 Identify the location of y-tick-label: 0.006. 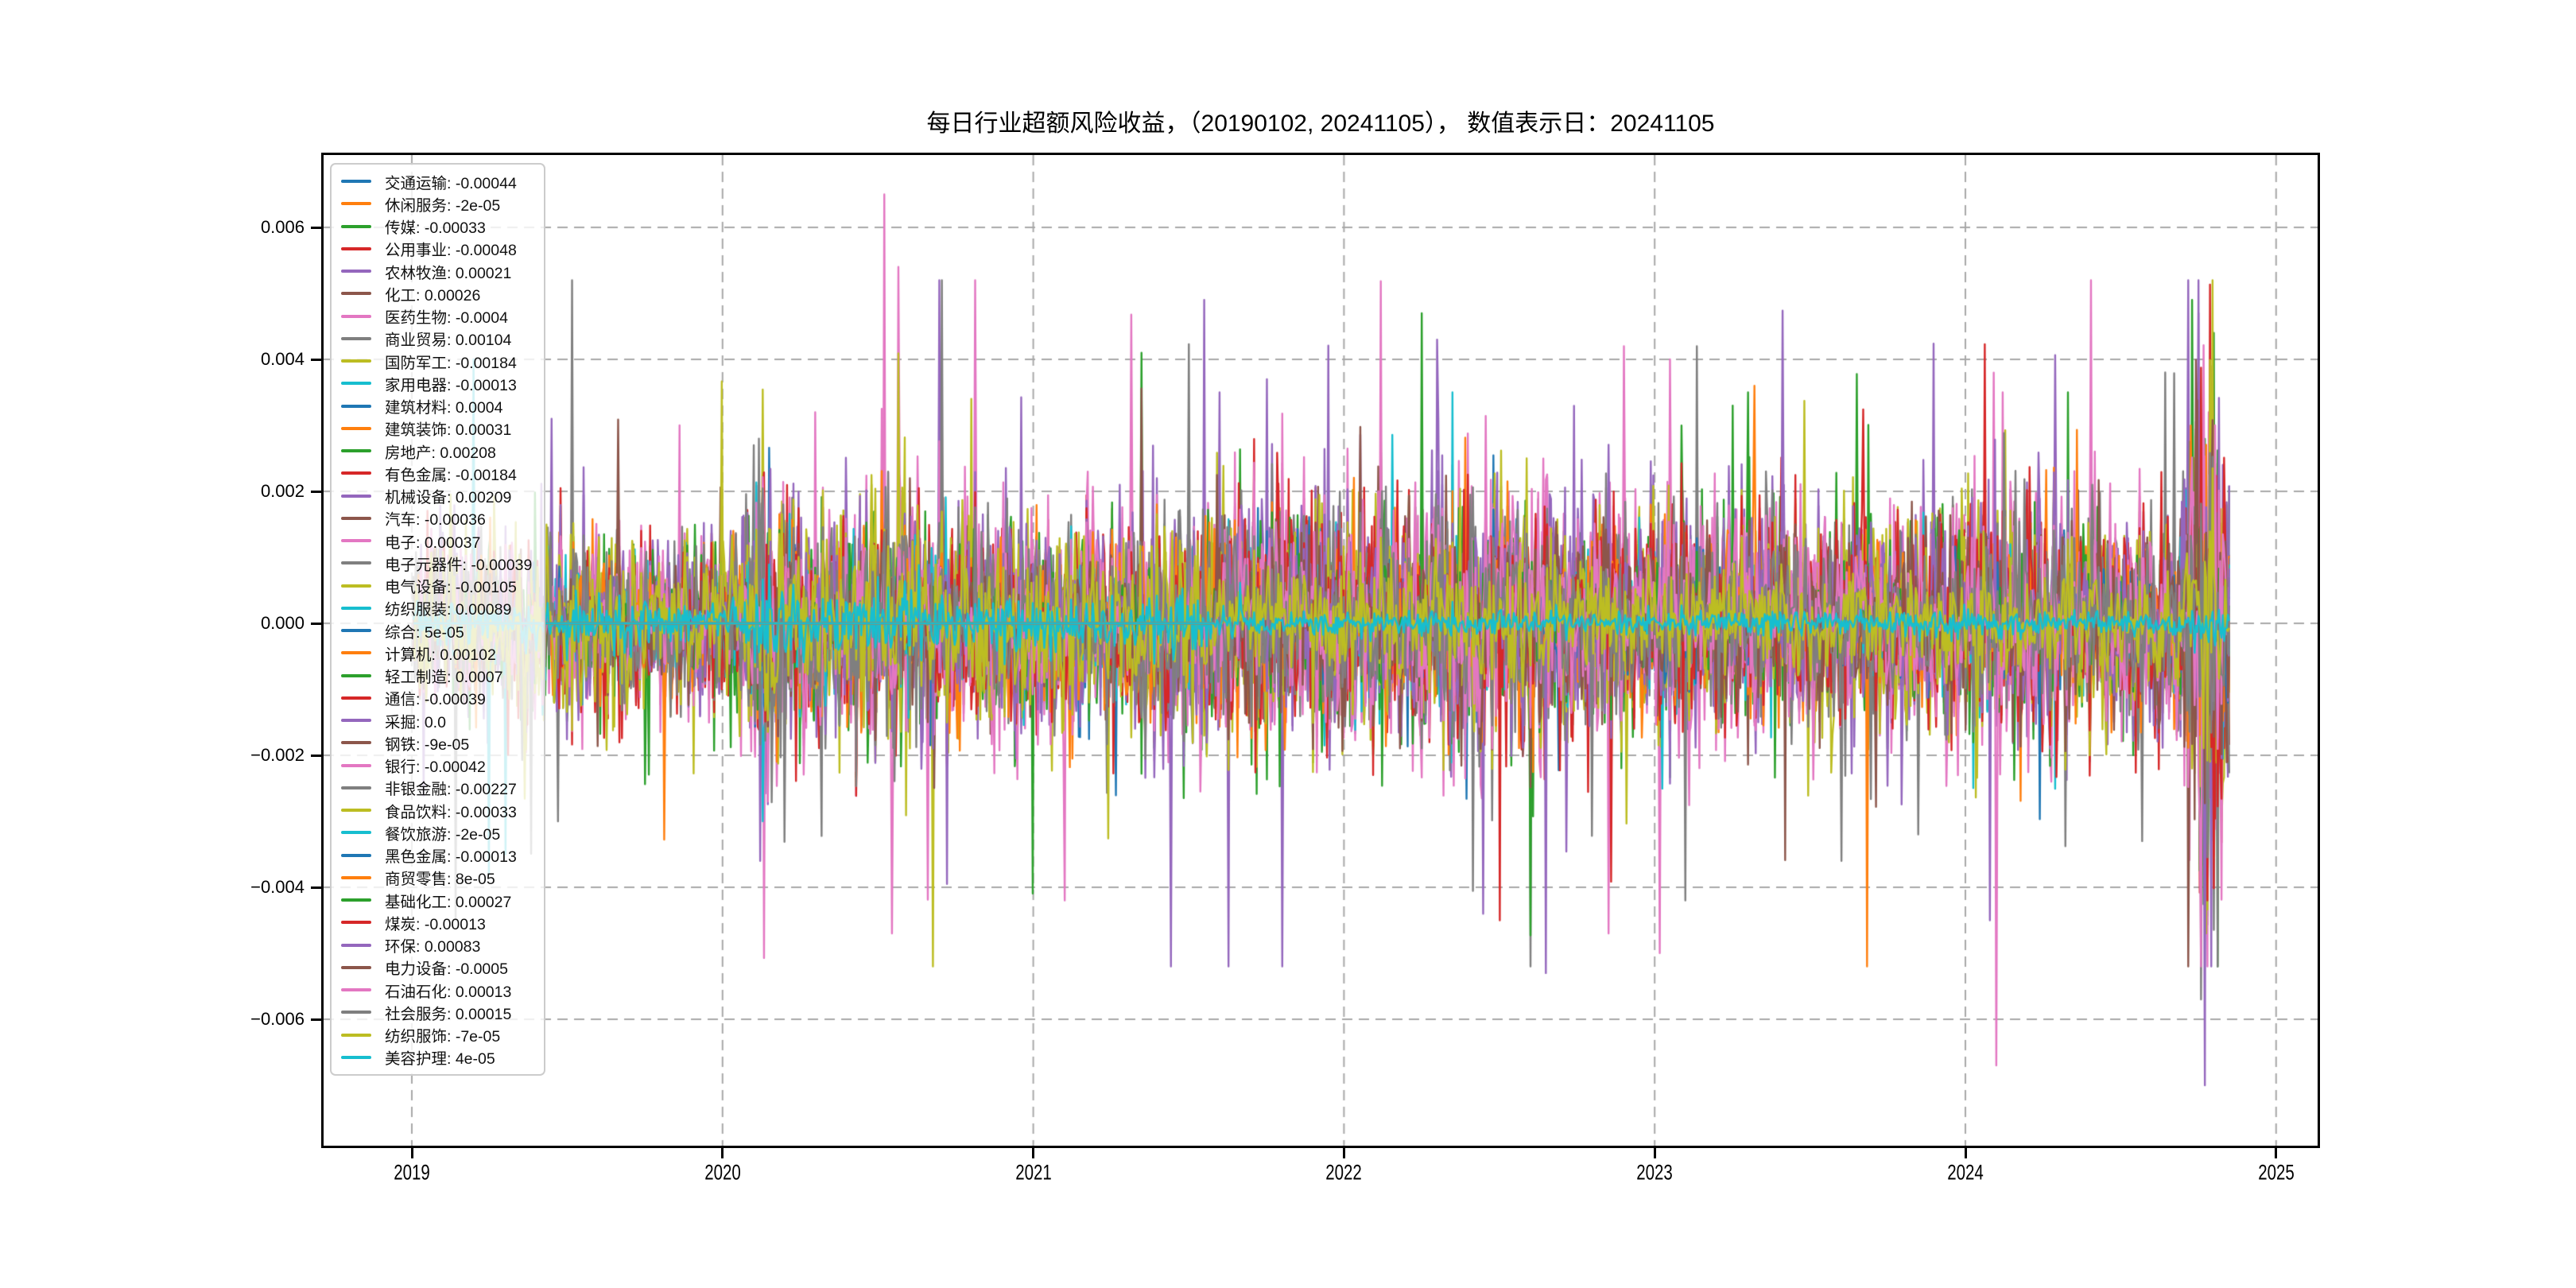
(282, 227).